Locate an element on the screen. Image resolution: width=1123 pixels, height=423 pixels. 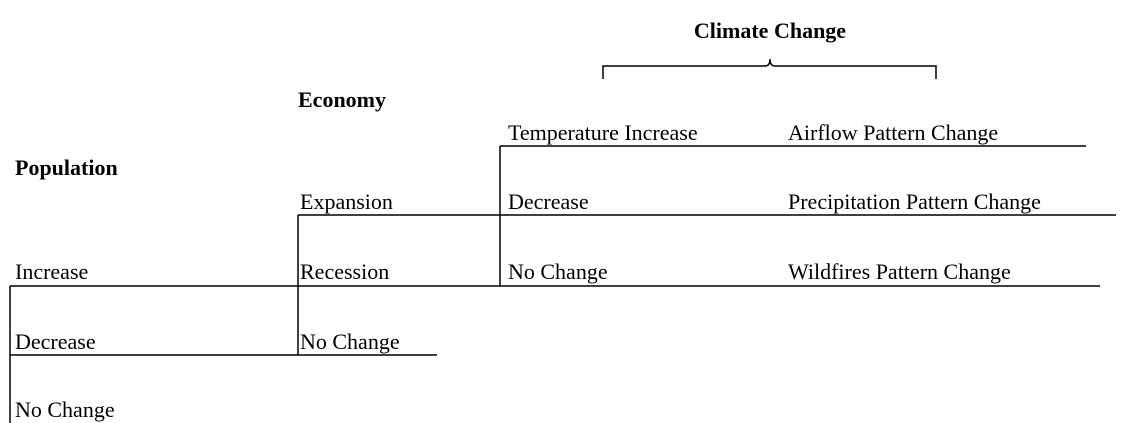
climate-item: Airflow Pattern Change is located at coordinates (893, 132).